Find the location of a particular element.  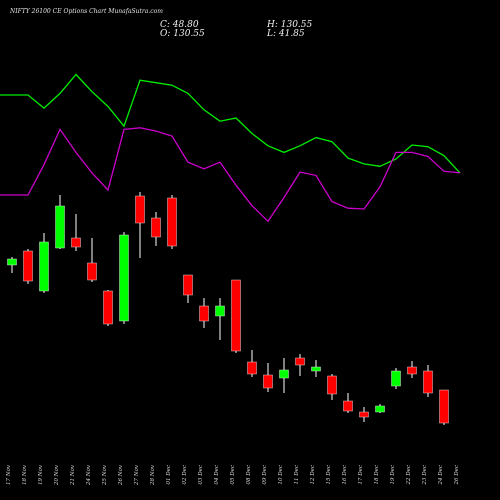

x-tick-label: 11 Dec is located at coordinates (297, 475).